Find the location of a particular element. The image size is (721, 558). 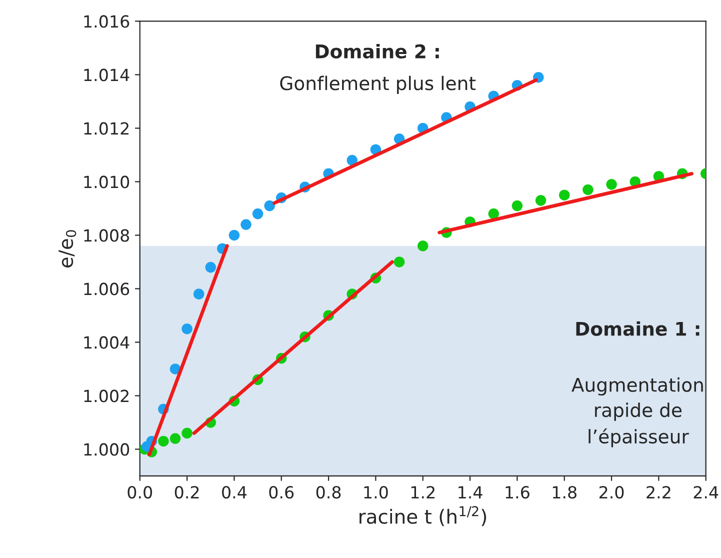

y-tick-label: 1.000 is located at coordinates (107, 449).